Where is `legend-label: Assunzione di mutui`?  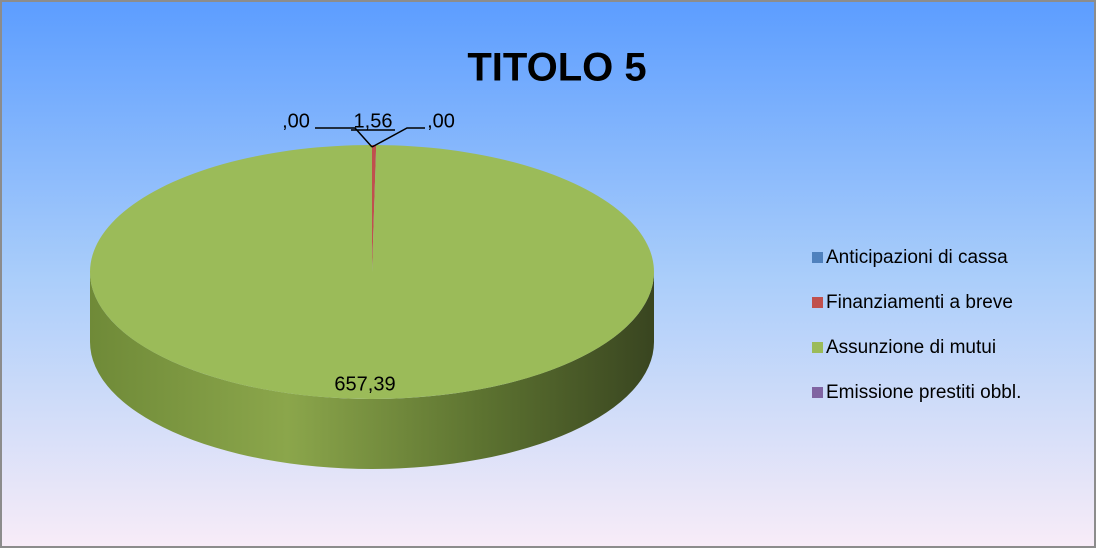 legend-label: Assunzione di mutui is located at coordinates (911, 347).